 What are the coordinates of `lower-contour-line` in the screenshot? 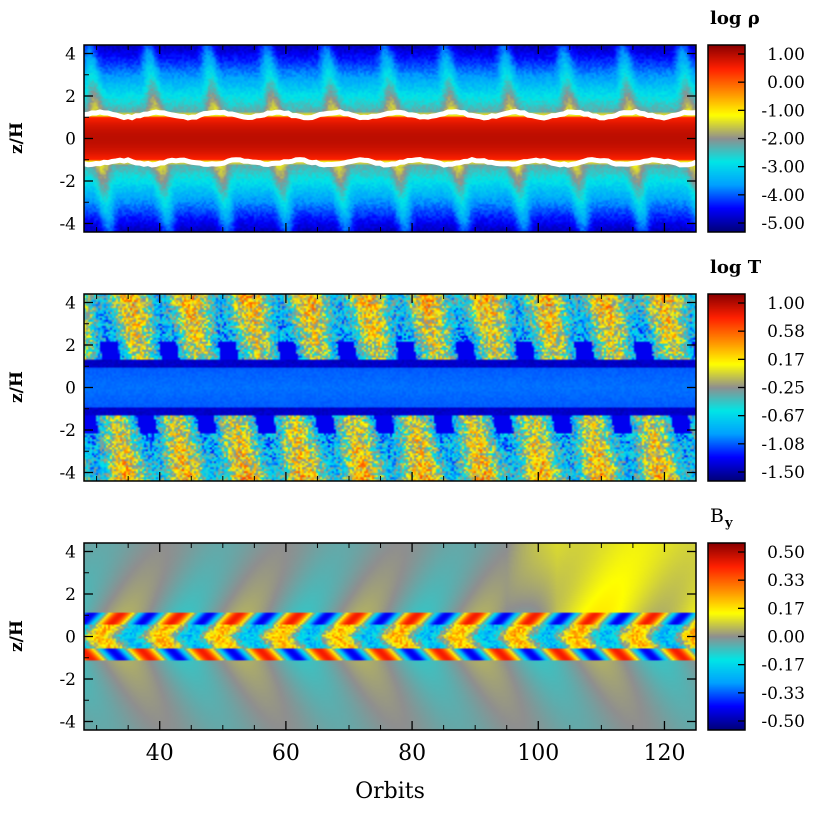 It's located at (390, 162).